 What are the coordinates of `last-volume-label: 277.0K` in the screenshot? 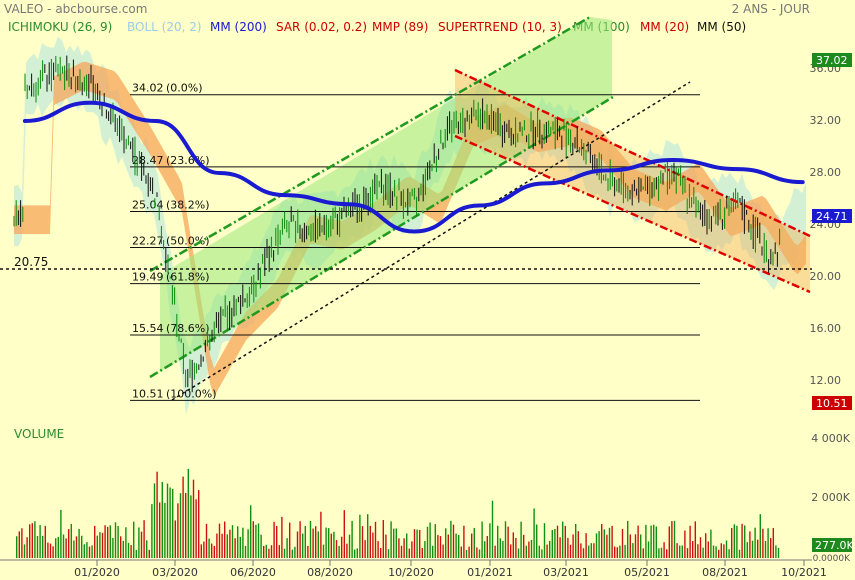 It's located at (834, 545).